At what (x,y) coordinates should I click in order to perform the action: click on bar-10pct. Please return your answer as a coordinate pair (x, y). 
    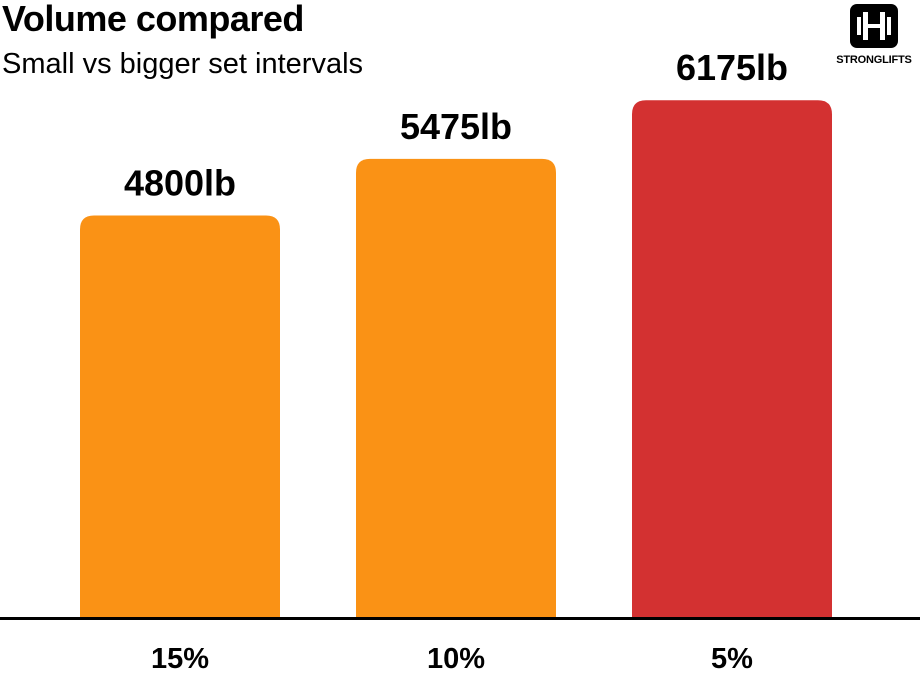
    Looking at the image, I should click on (456, 388).